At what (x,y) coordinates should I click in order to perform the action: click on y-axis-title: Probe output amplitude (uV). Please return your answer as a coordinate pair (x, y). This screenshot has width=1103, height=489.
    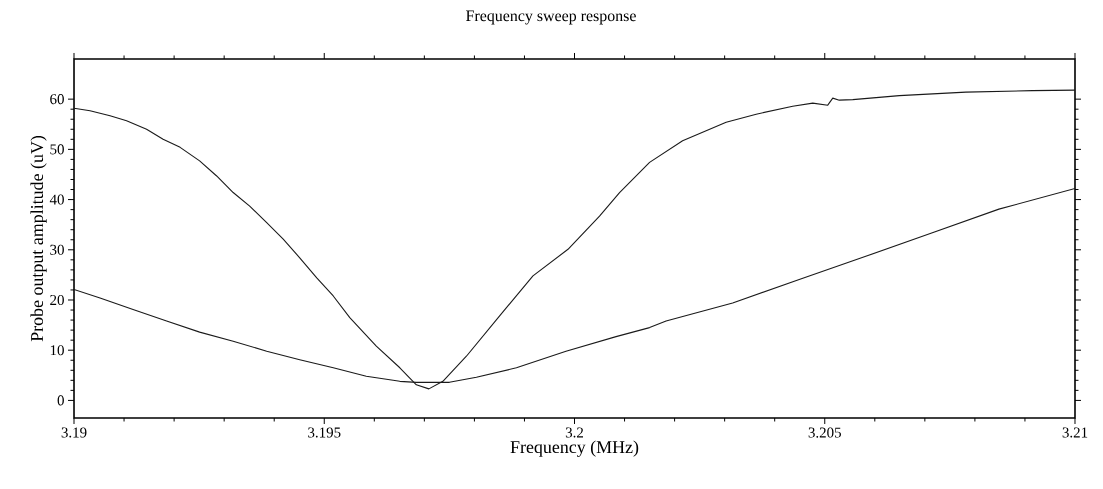
    Looking at the image, I should click on (38, 238).